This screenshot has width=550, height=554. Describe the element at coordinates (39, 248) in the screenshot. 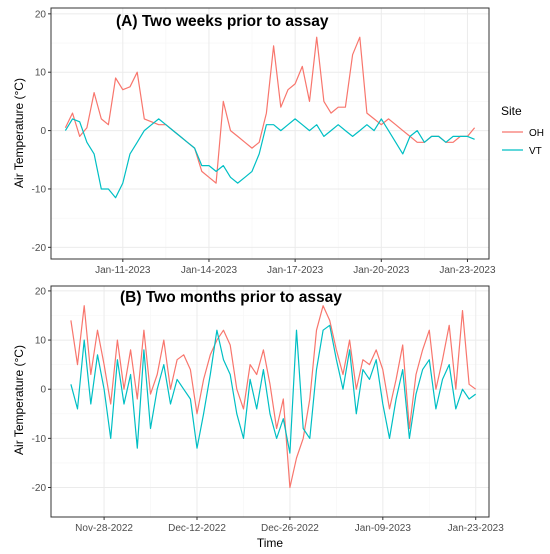

I see `panel-a-y-tick-label: -20` at that location.